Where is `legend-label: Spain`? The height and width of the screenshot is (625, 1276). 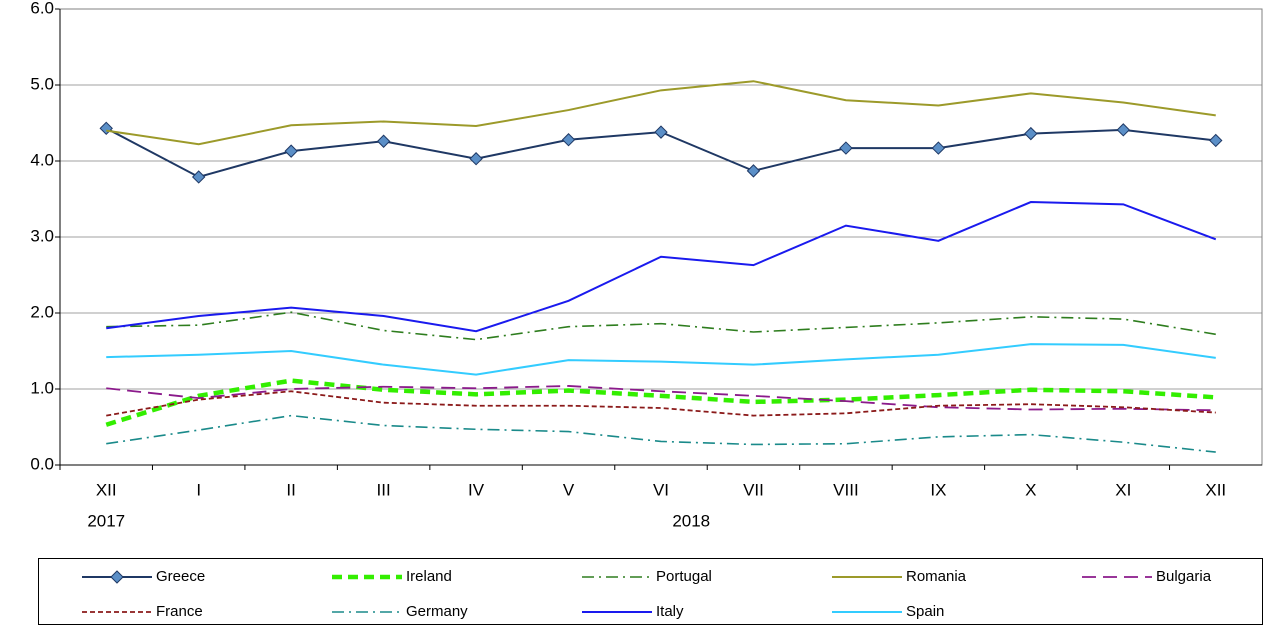 legend-label: Spain is located at coordinates (925, 611).